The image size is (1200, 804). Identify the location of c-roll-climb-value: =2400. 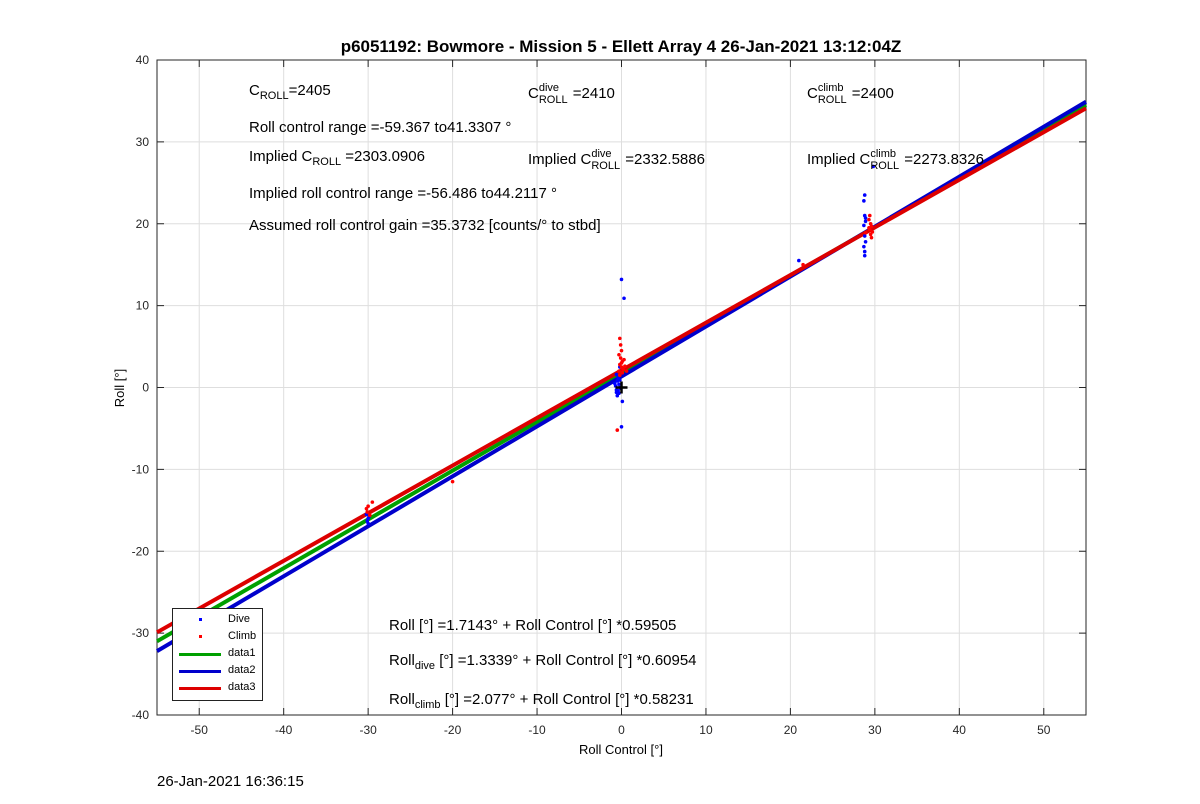
(872, 93).